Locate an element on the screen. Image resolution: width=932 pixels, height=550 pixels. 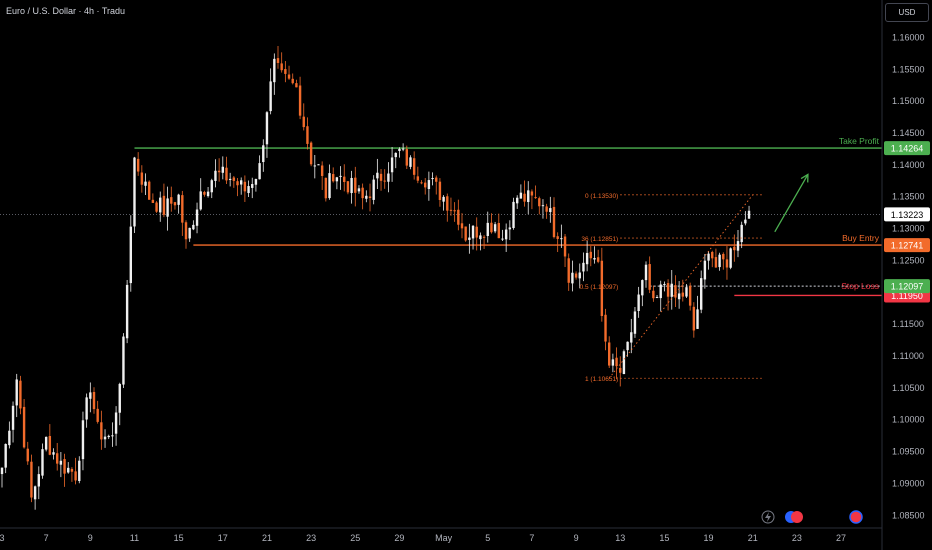
flag-icon is located at coordinates (797, 517).